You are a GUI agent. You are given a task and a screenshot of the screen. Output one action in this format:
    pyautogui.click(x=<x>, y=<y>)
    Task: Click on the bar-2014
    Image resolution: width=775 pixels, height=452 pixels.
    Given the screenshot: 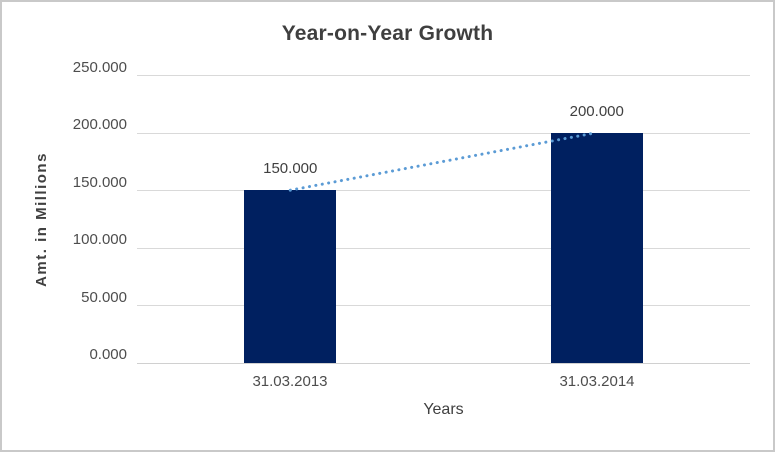 What is the action you would take?
    pyautogui.click(x=596, y=247)
    